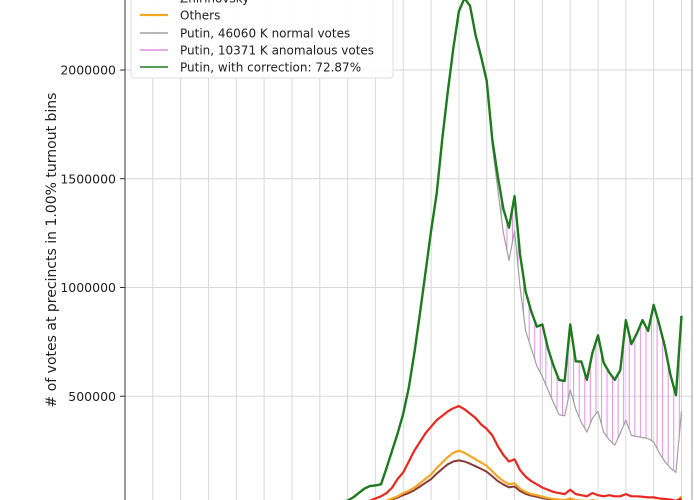 The image size is (700, 500). Describe the element at coordinates (88, 70) in the screenshot. I see `y-tick-label: 2000000` at that location.